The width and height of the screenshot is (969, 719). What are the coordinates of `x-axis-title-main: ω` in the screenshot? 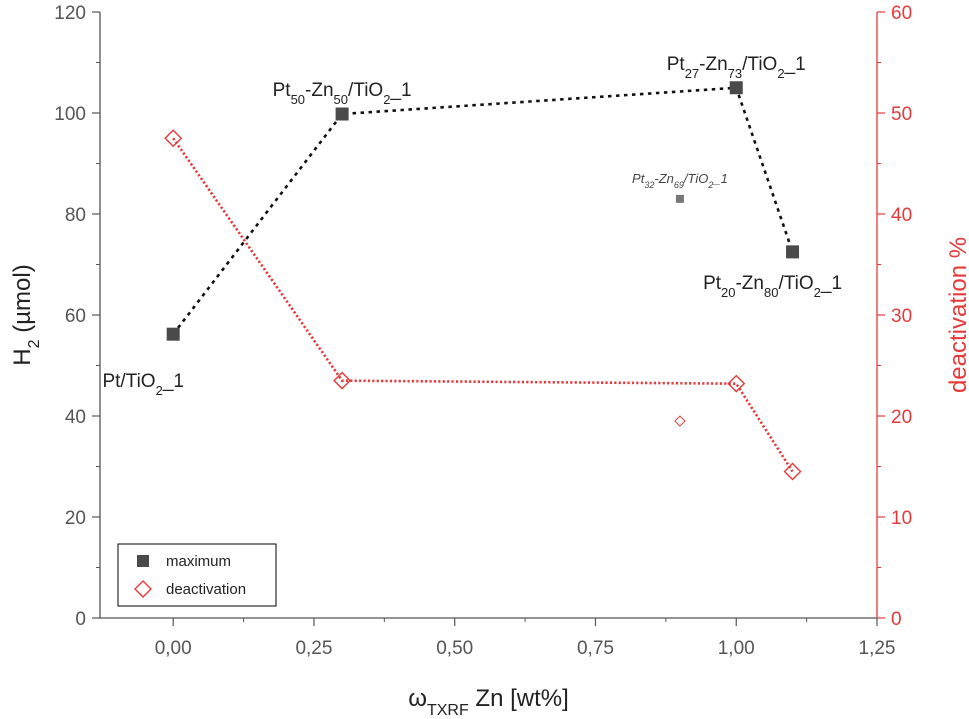 It's located at (417, 698).